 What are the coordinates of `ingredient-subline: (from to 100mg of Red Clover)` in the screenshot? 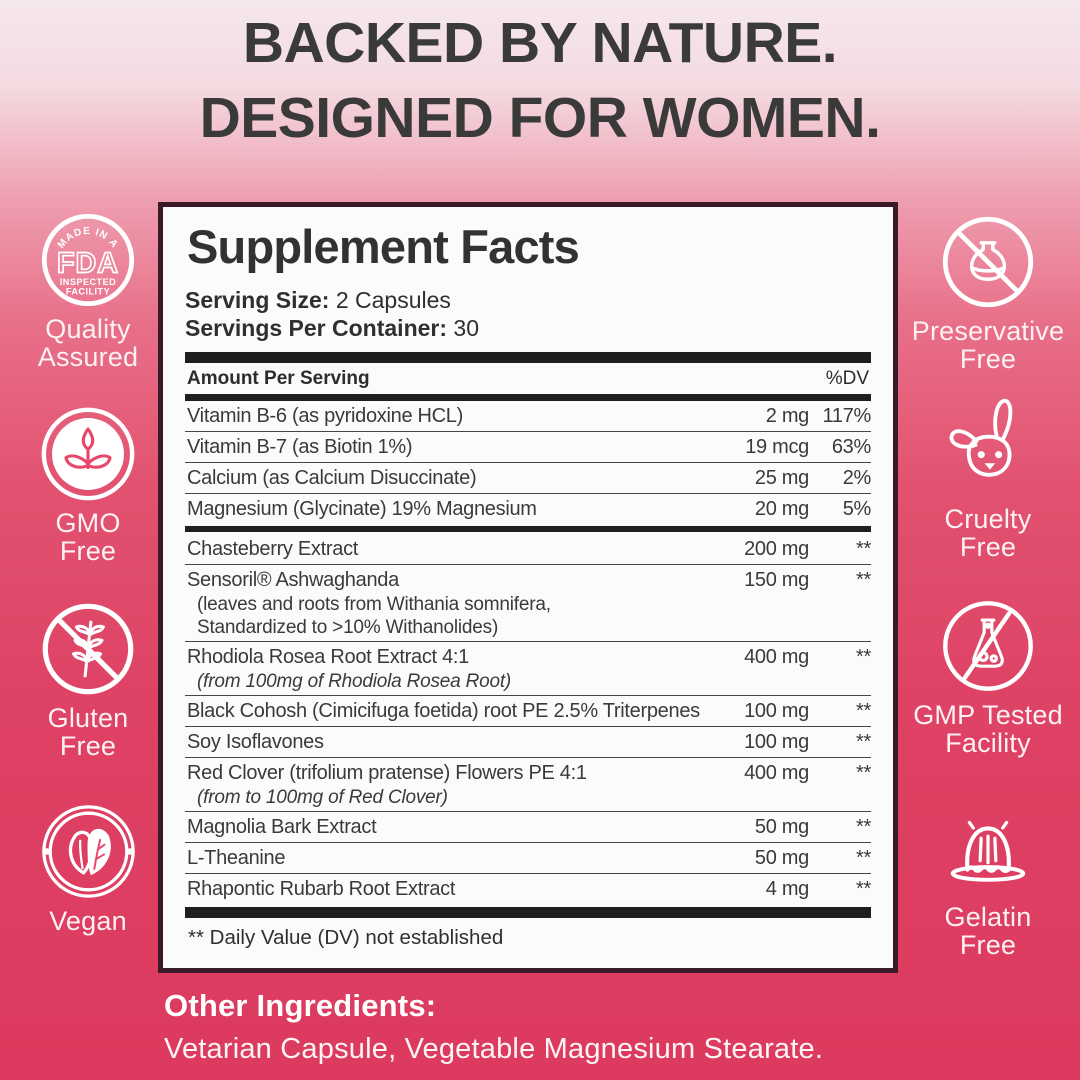 It's located at (322, 797).